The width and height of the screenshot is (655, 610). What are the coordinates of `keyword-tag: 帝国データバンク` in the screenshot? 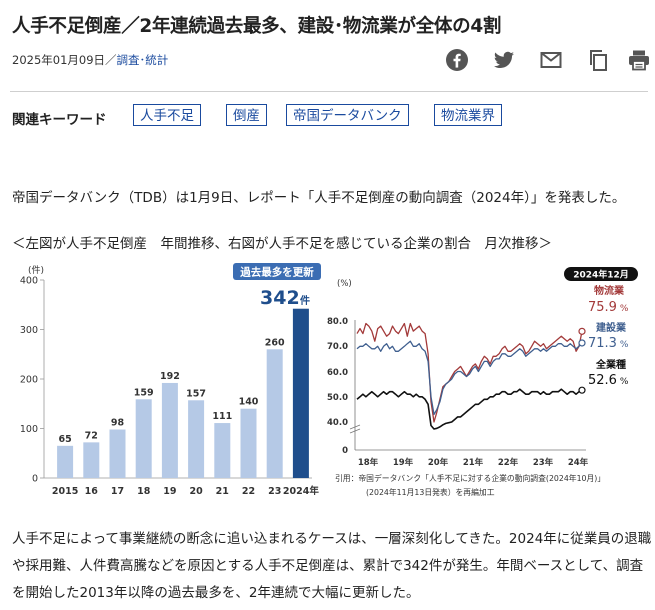 It's located at (347, 115).